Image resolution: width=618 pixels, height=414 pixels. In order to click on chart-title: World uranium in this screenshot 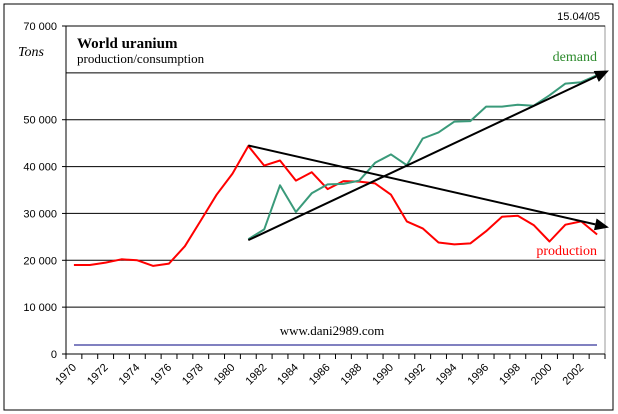, I will do `click(127, 44)`.